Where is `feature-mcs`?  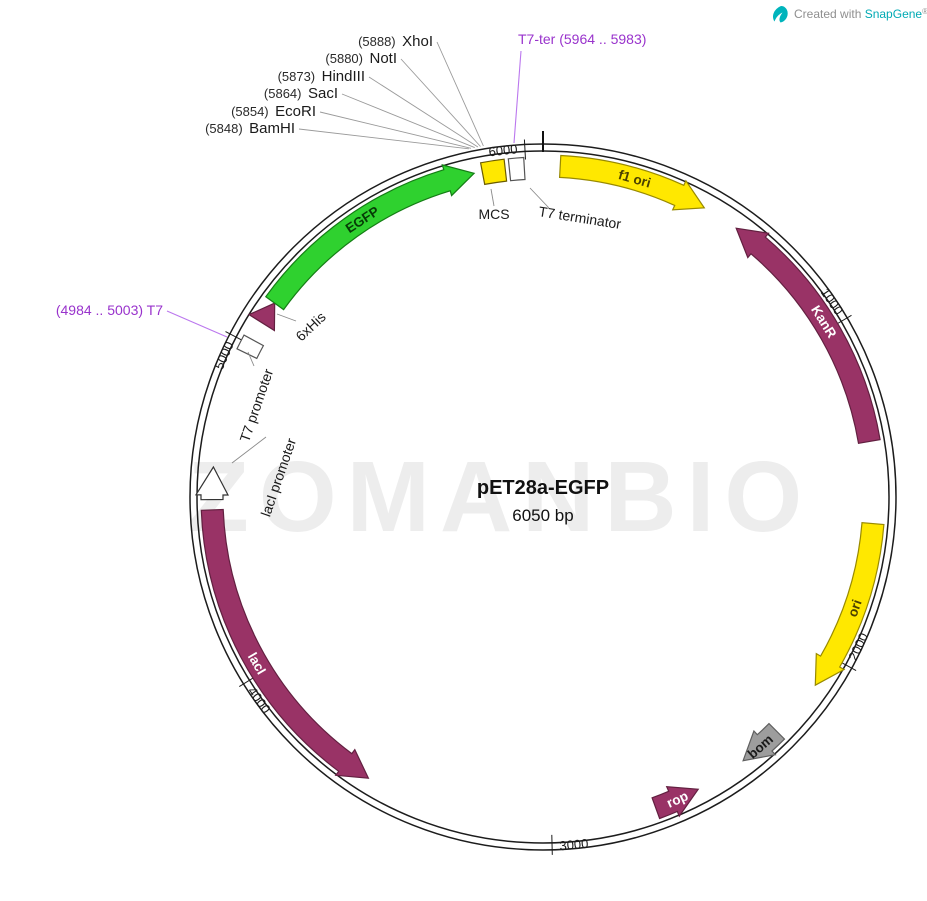
feature-mcs is located at coordinates (493, 172).